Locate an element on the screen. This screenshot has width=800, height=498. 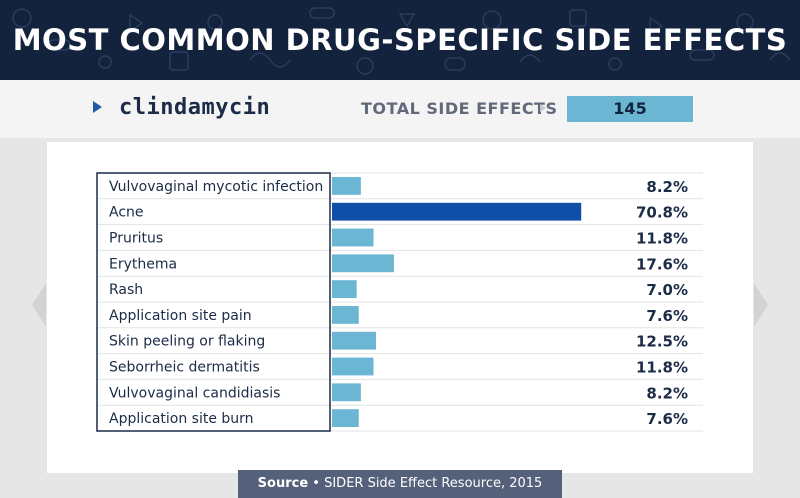
category-label: Seborrheic dermatitis is located at coordinates (184, 368).